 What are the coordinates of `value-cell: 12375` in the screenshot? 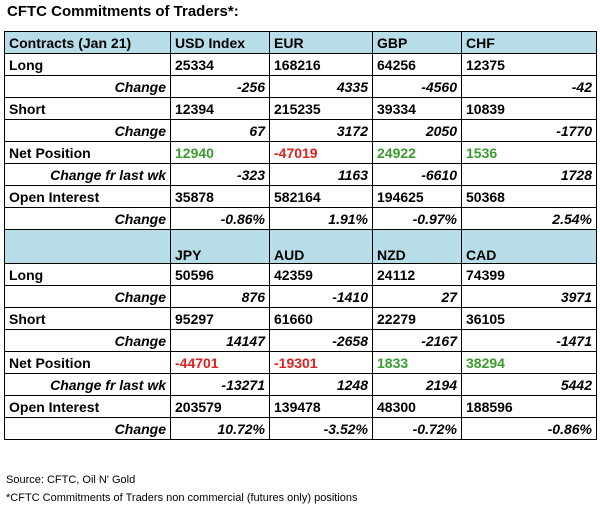 It's located at (529, 64).